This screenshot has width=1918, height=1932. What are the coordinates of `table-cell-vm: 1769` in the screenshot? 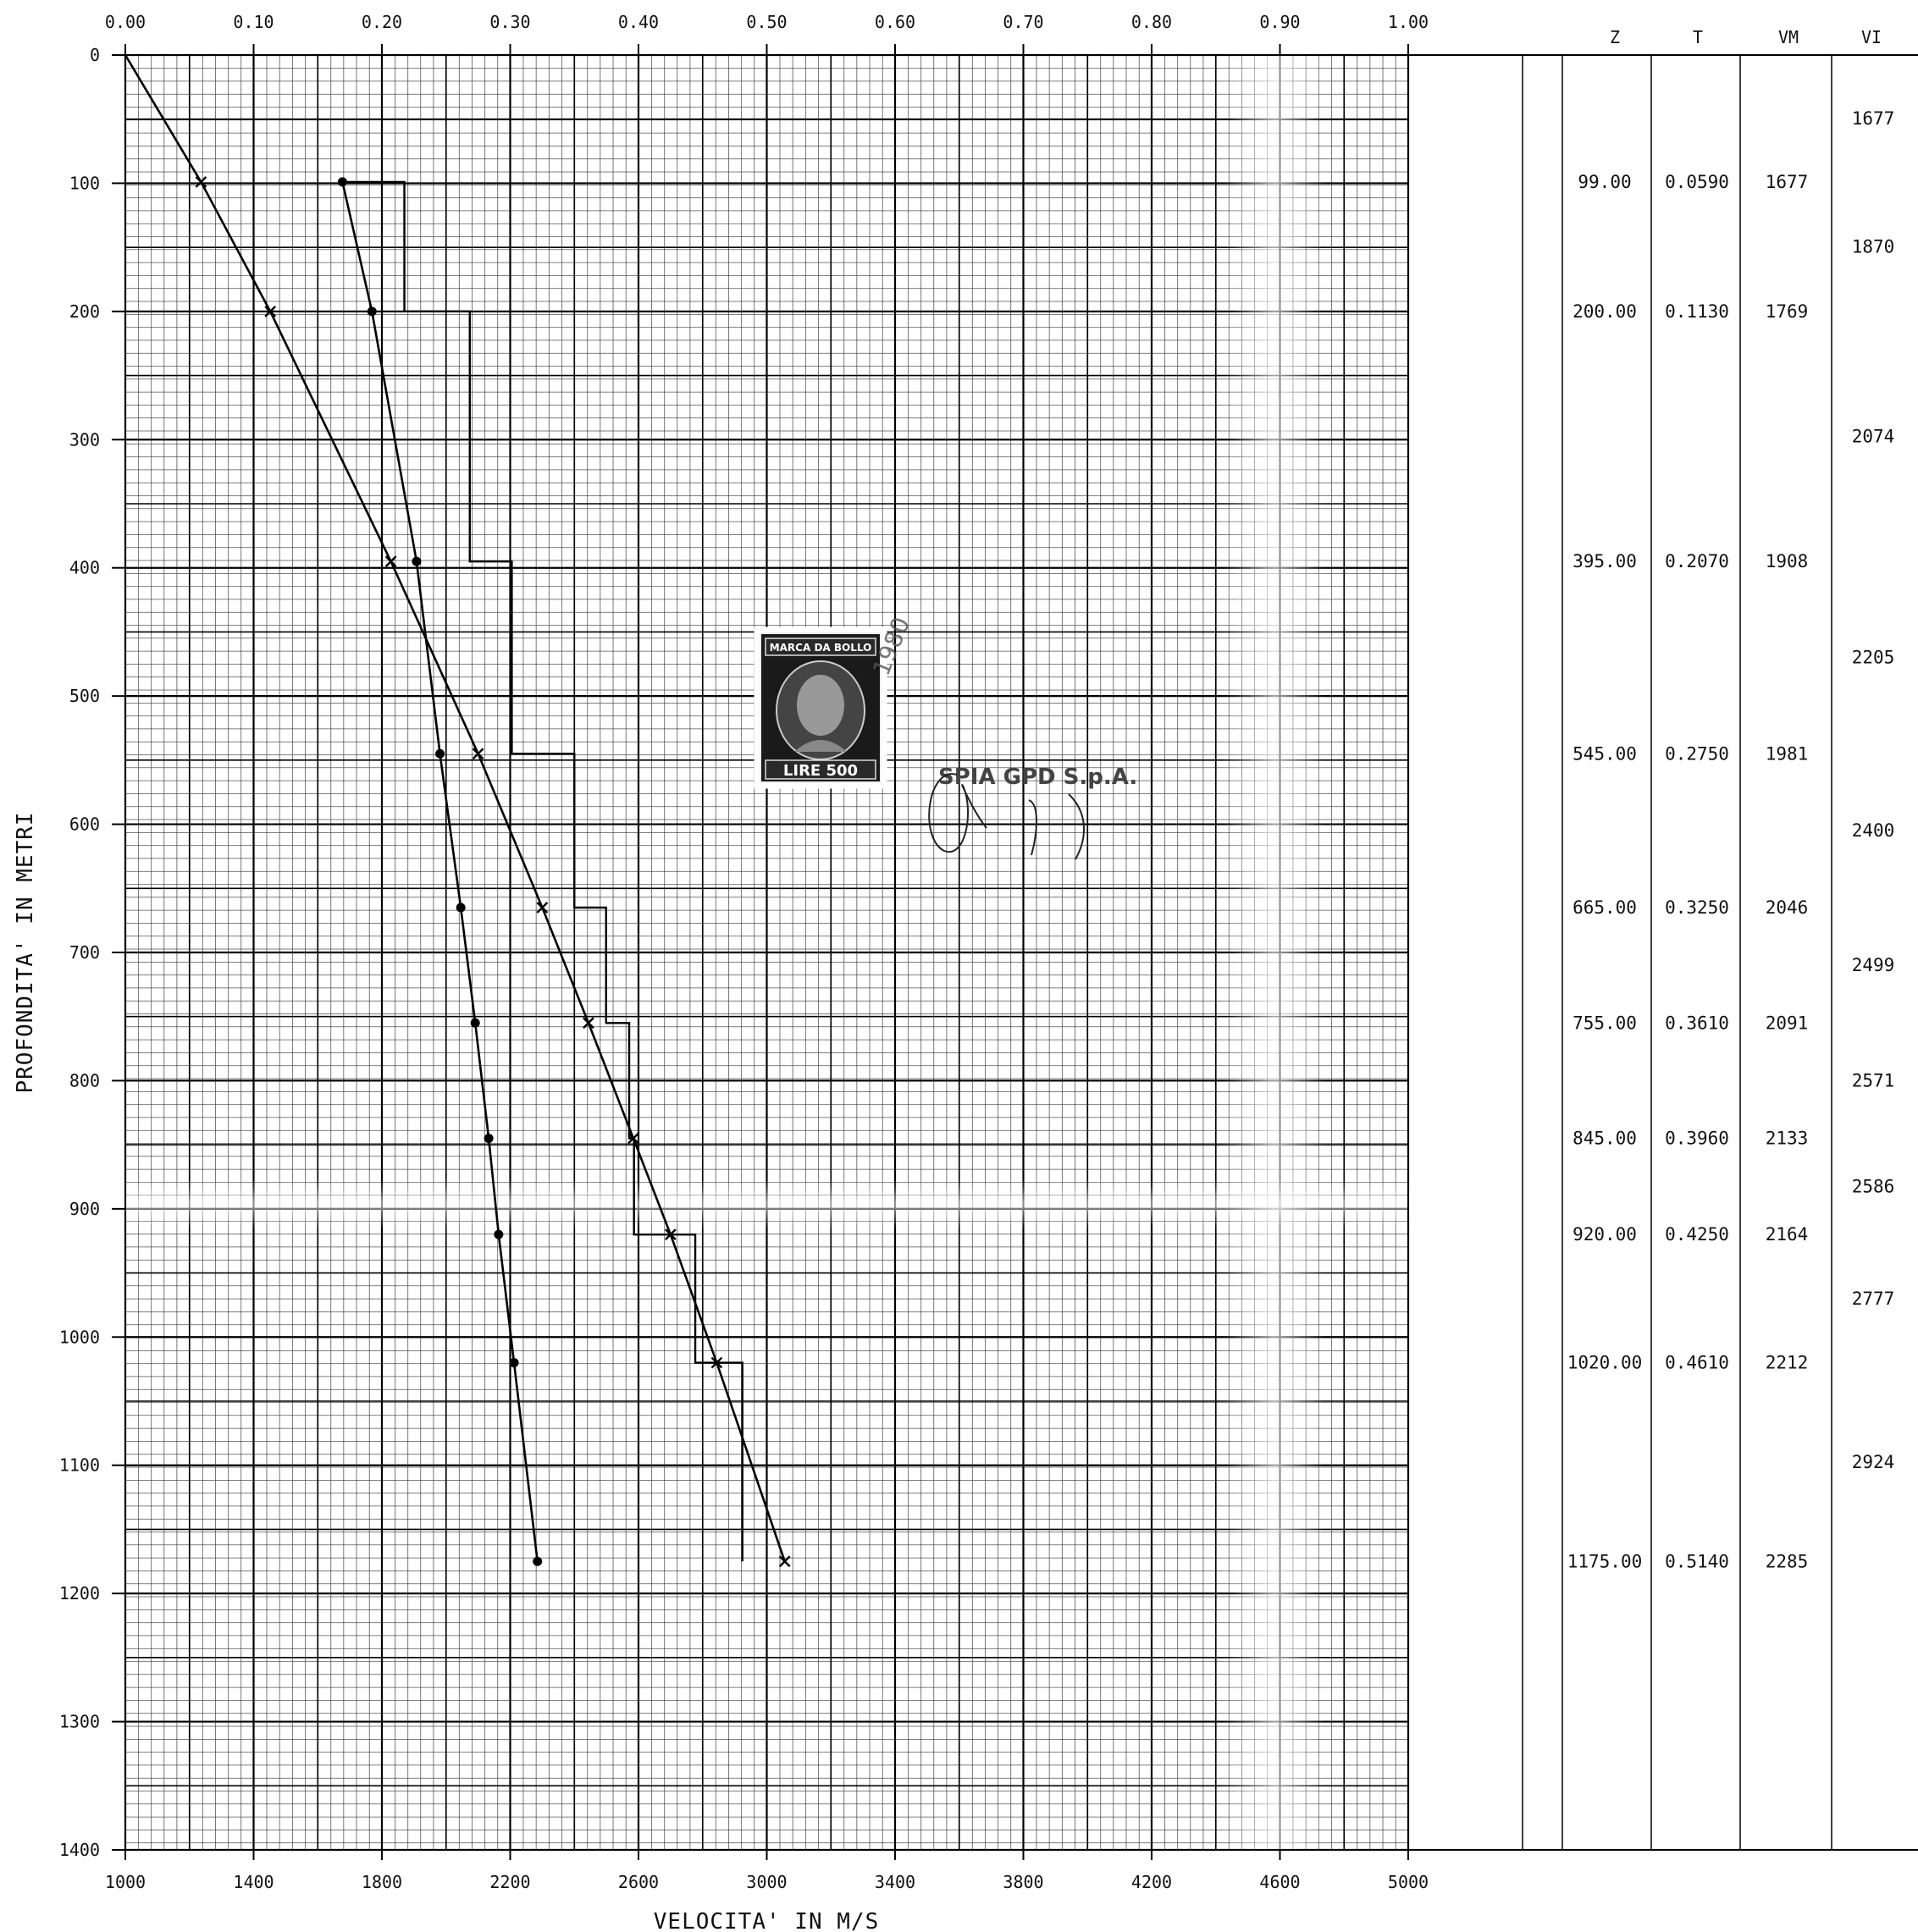 It's located at (1787, 311).